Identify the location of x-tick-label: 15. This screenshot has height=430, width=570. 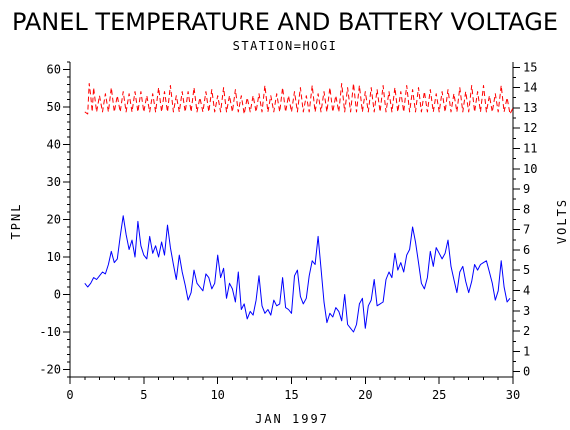
(291, 395).